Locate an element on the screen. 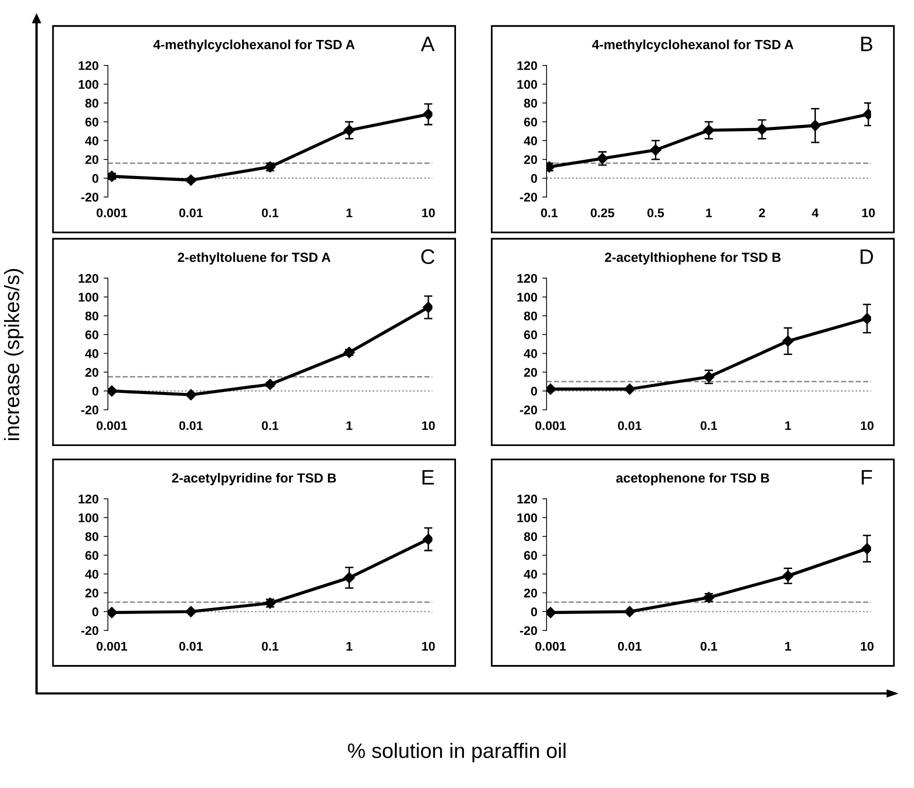 Image resolution: width=914 pixels, height=788 pixels. chart-title: 2-acetylpyridine for TSD B is located at coordinates (254, 479).